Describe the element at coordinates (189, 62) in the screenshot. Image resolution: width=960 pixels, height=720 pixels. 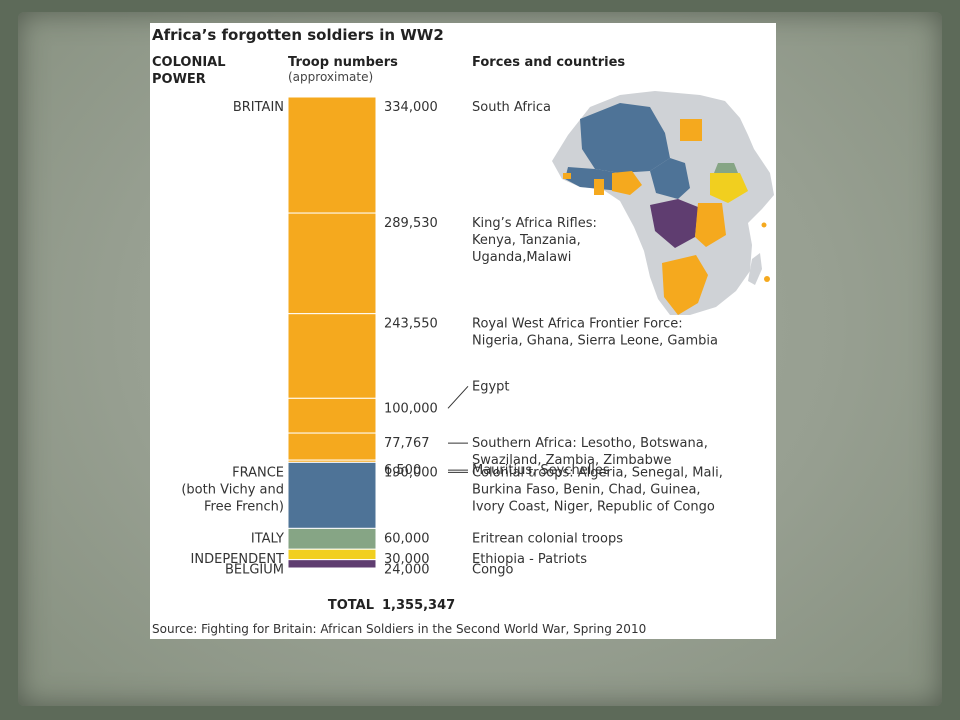
I see `header-power-line-1: COLONIAL` at that location.